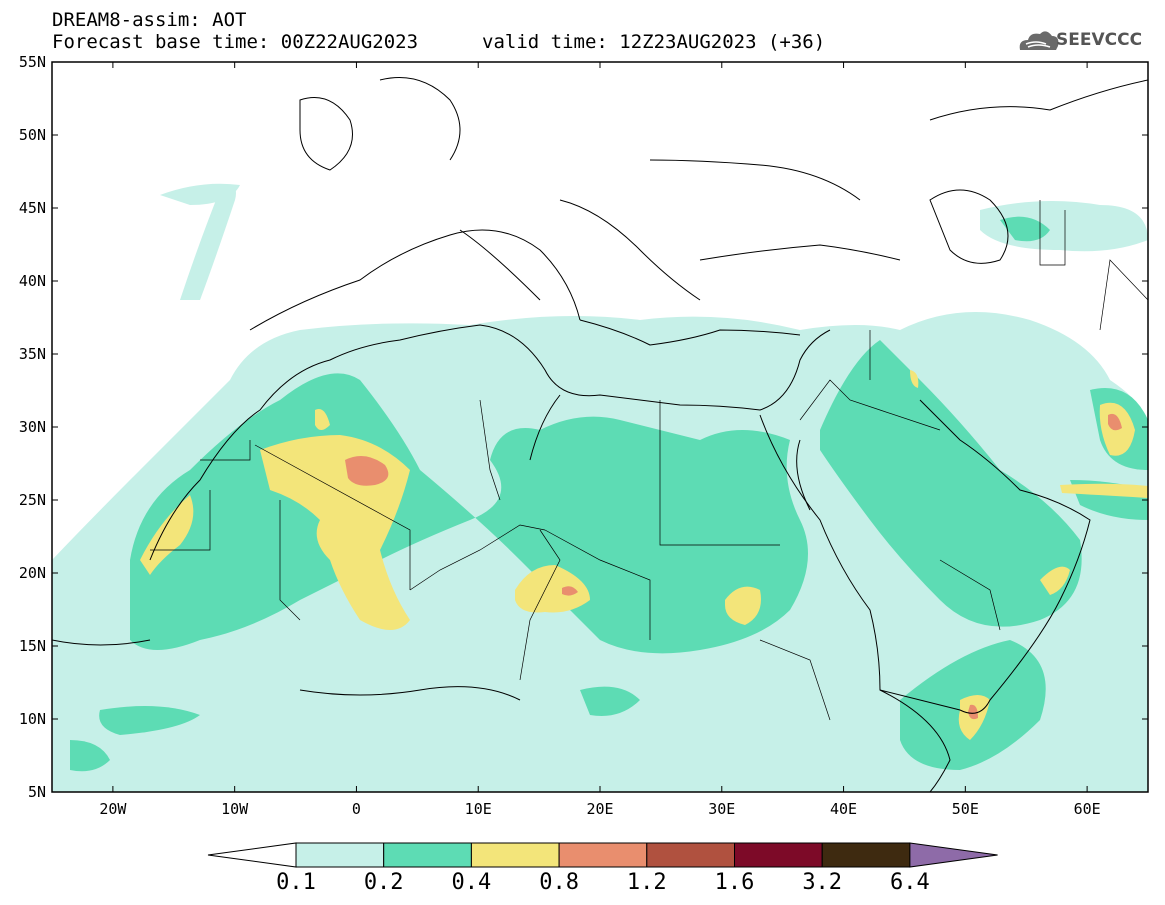  Describe the element at coordinates (32, 62) in the screenshot. I see `lat-label: 55N` at that location.